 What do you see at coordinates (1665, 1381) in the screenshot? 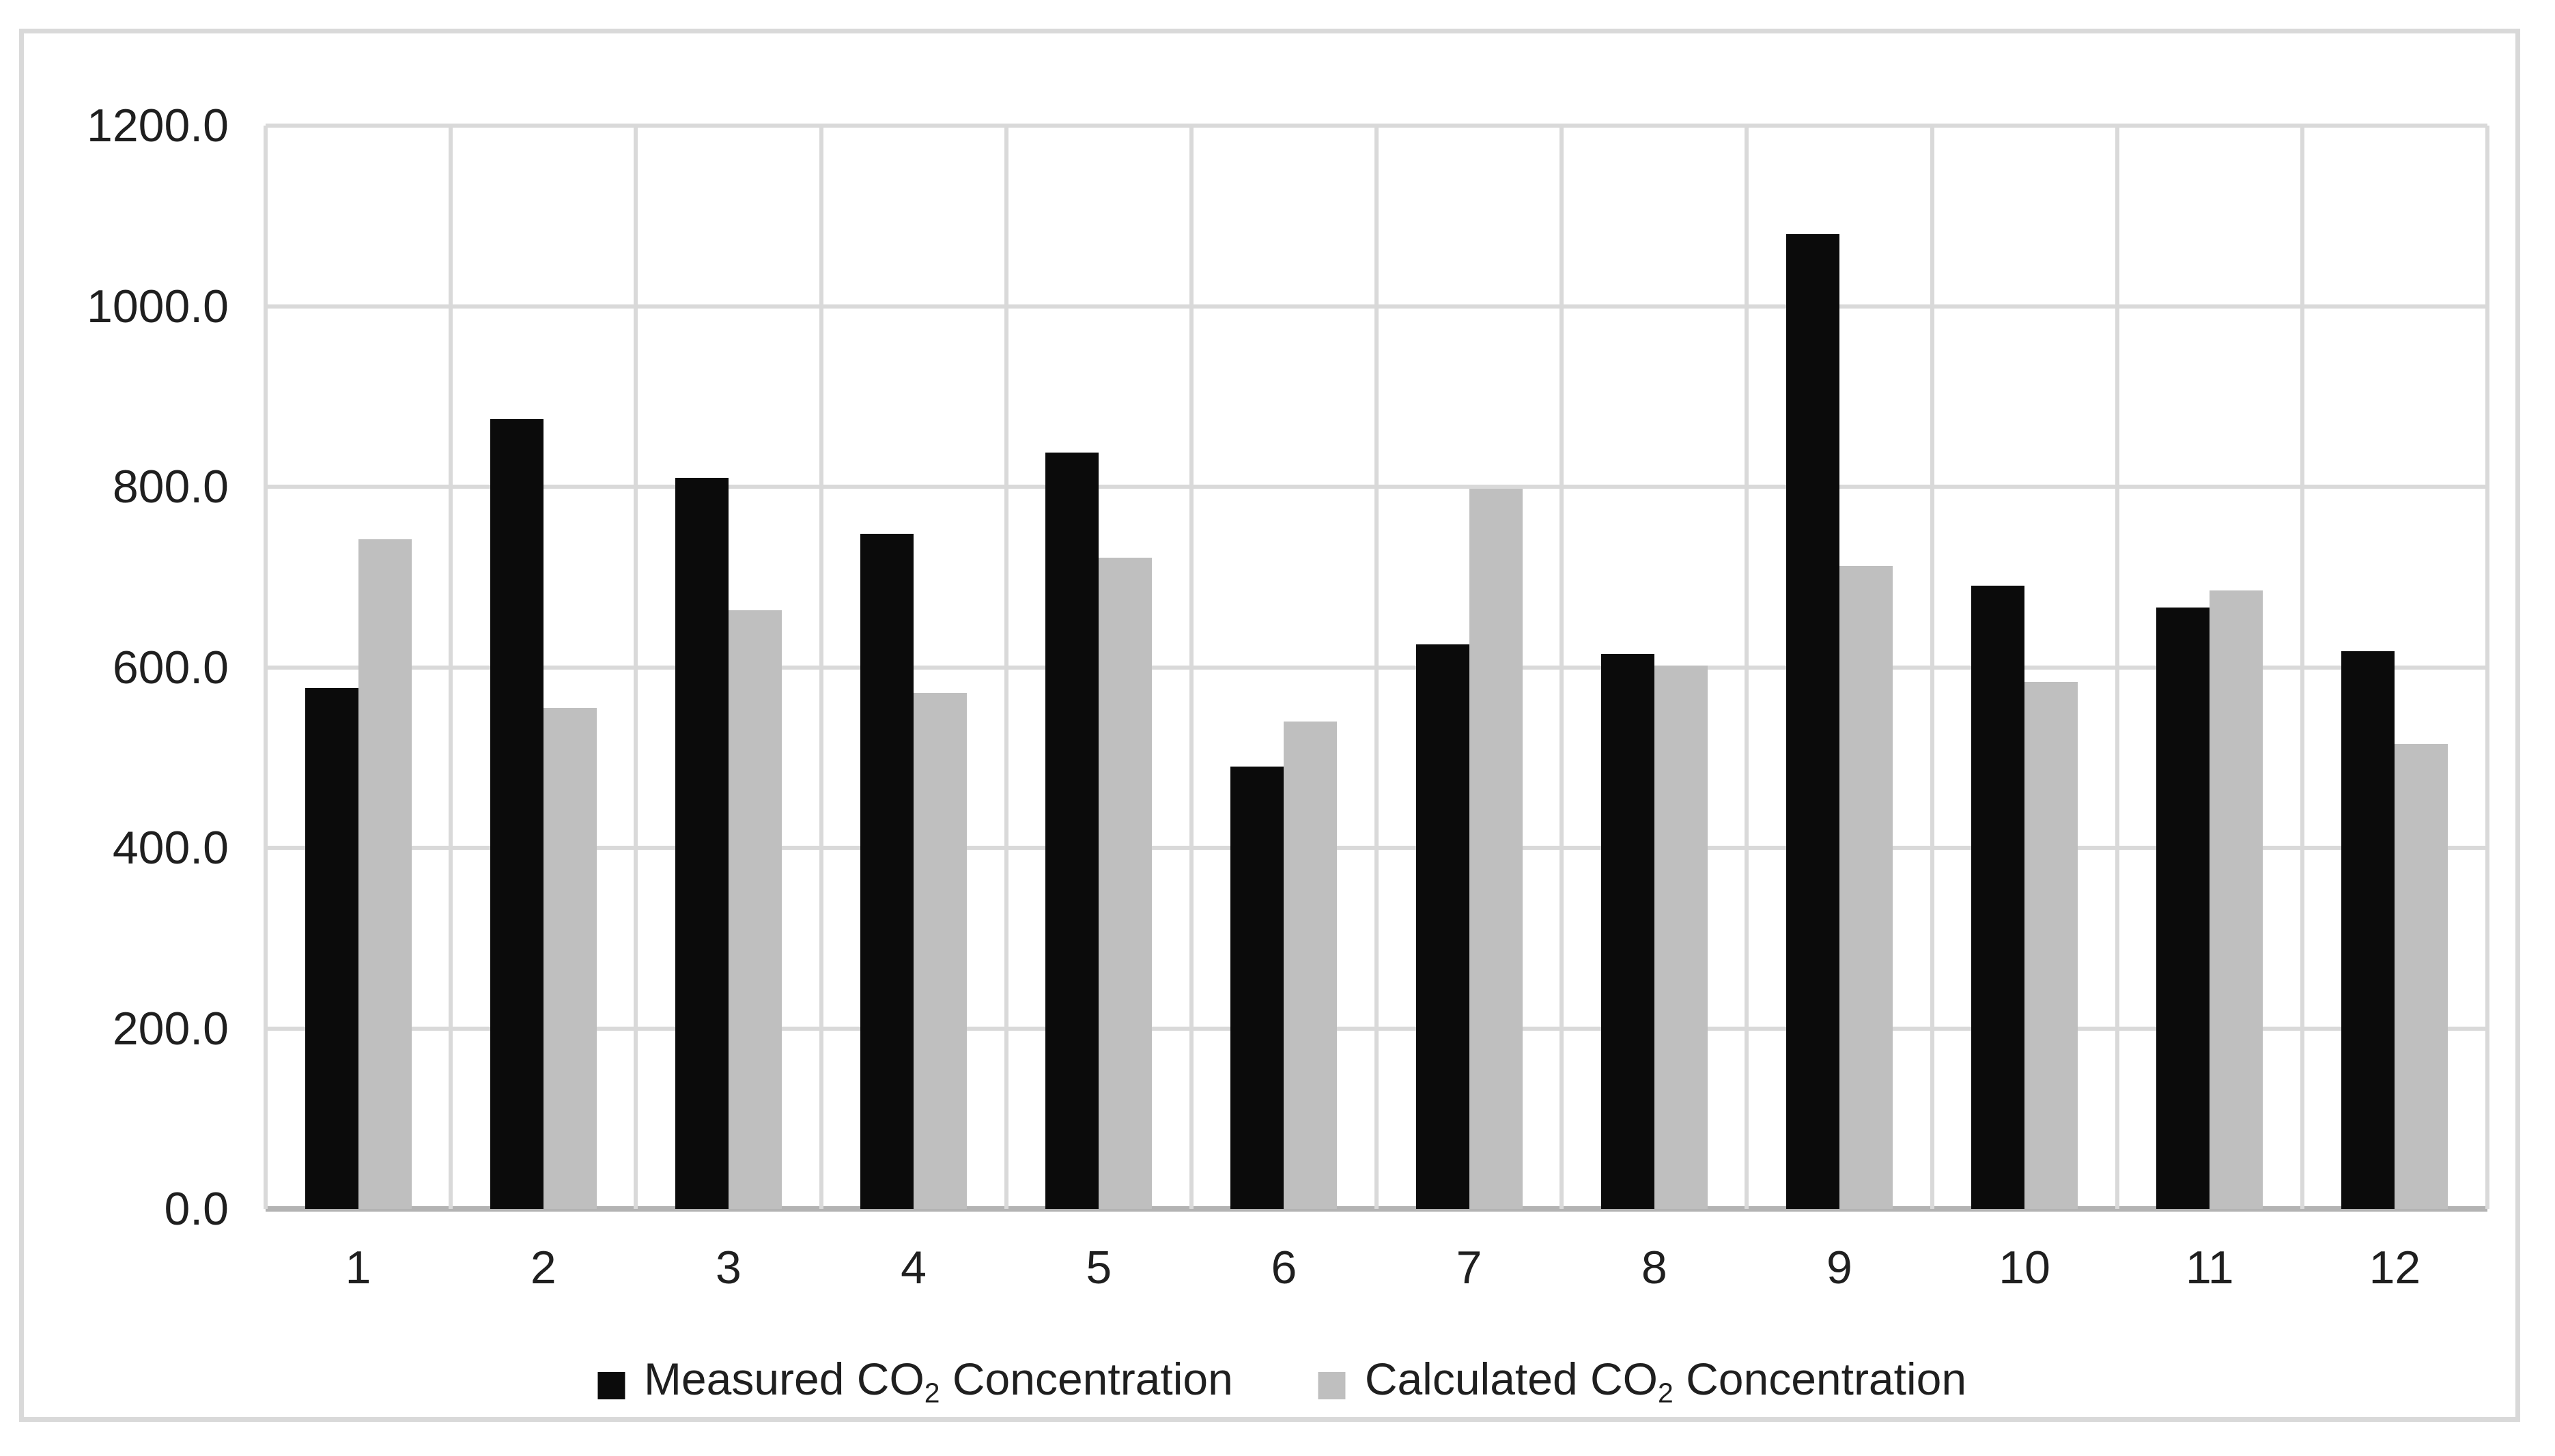
I see `legend-label: Calculated CO2 Concentration` at bounding box center [1665, 1381].